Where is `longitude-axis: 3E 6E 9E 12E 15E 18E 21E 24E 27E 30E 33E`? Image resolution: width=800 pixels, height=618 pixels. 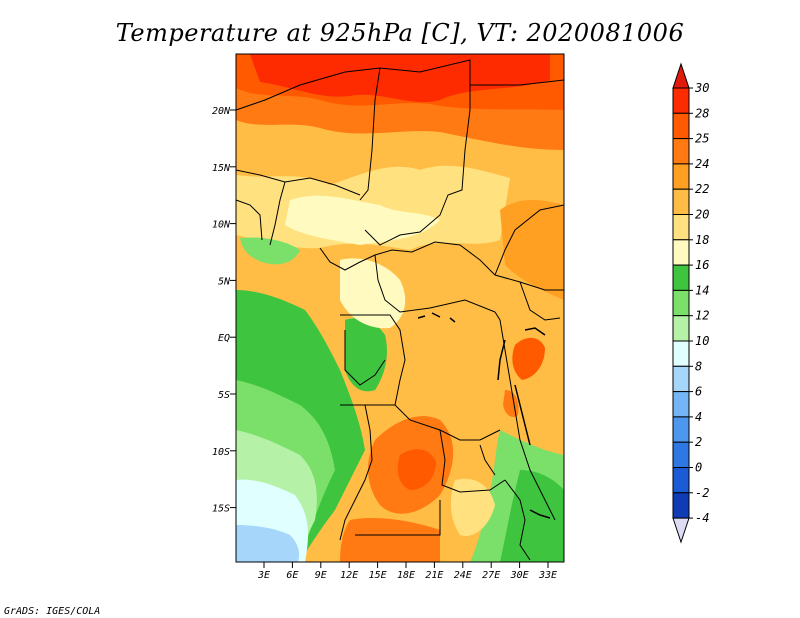
longitude-axis: 3E 6E 9E 12E 15E 18E 21E 24E 27E 30E 33E is located at coordinates (407, 571).